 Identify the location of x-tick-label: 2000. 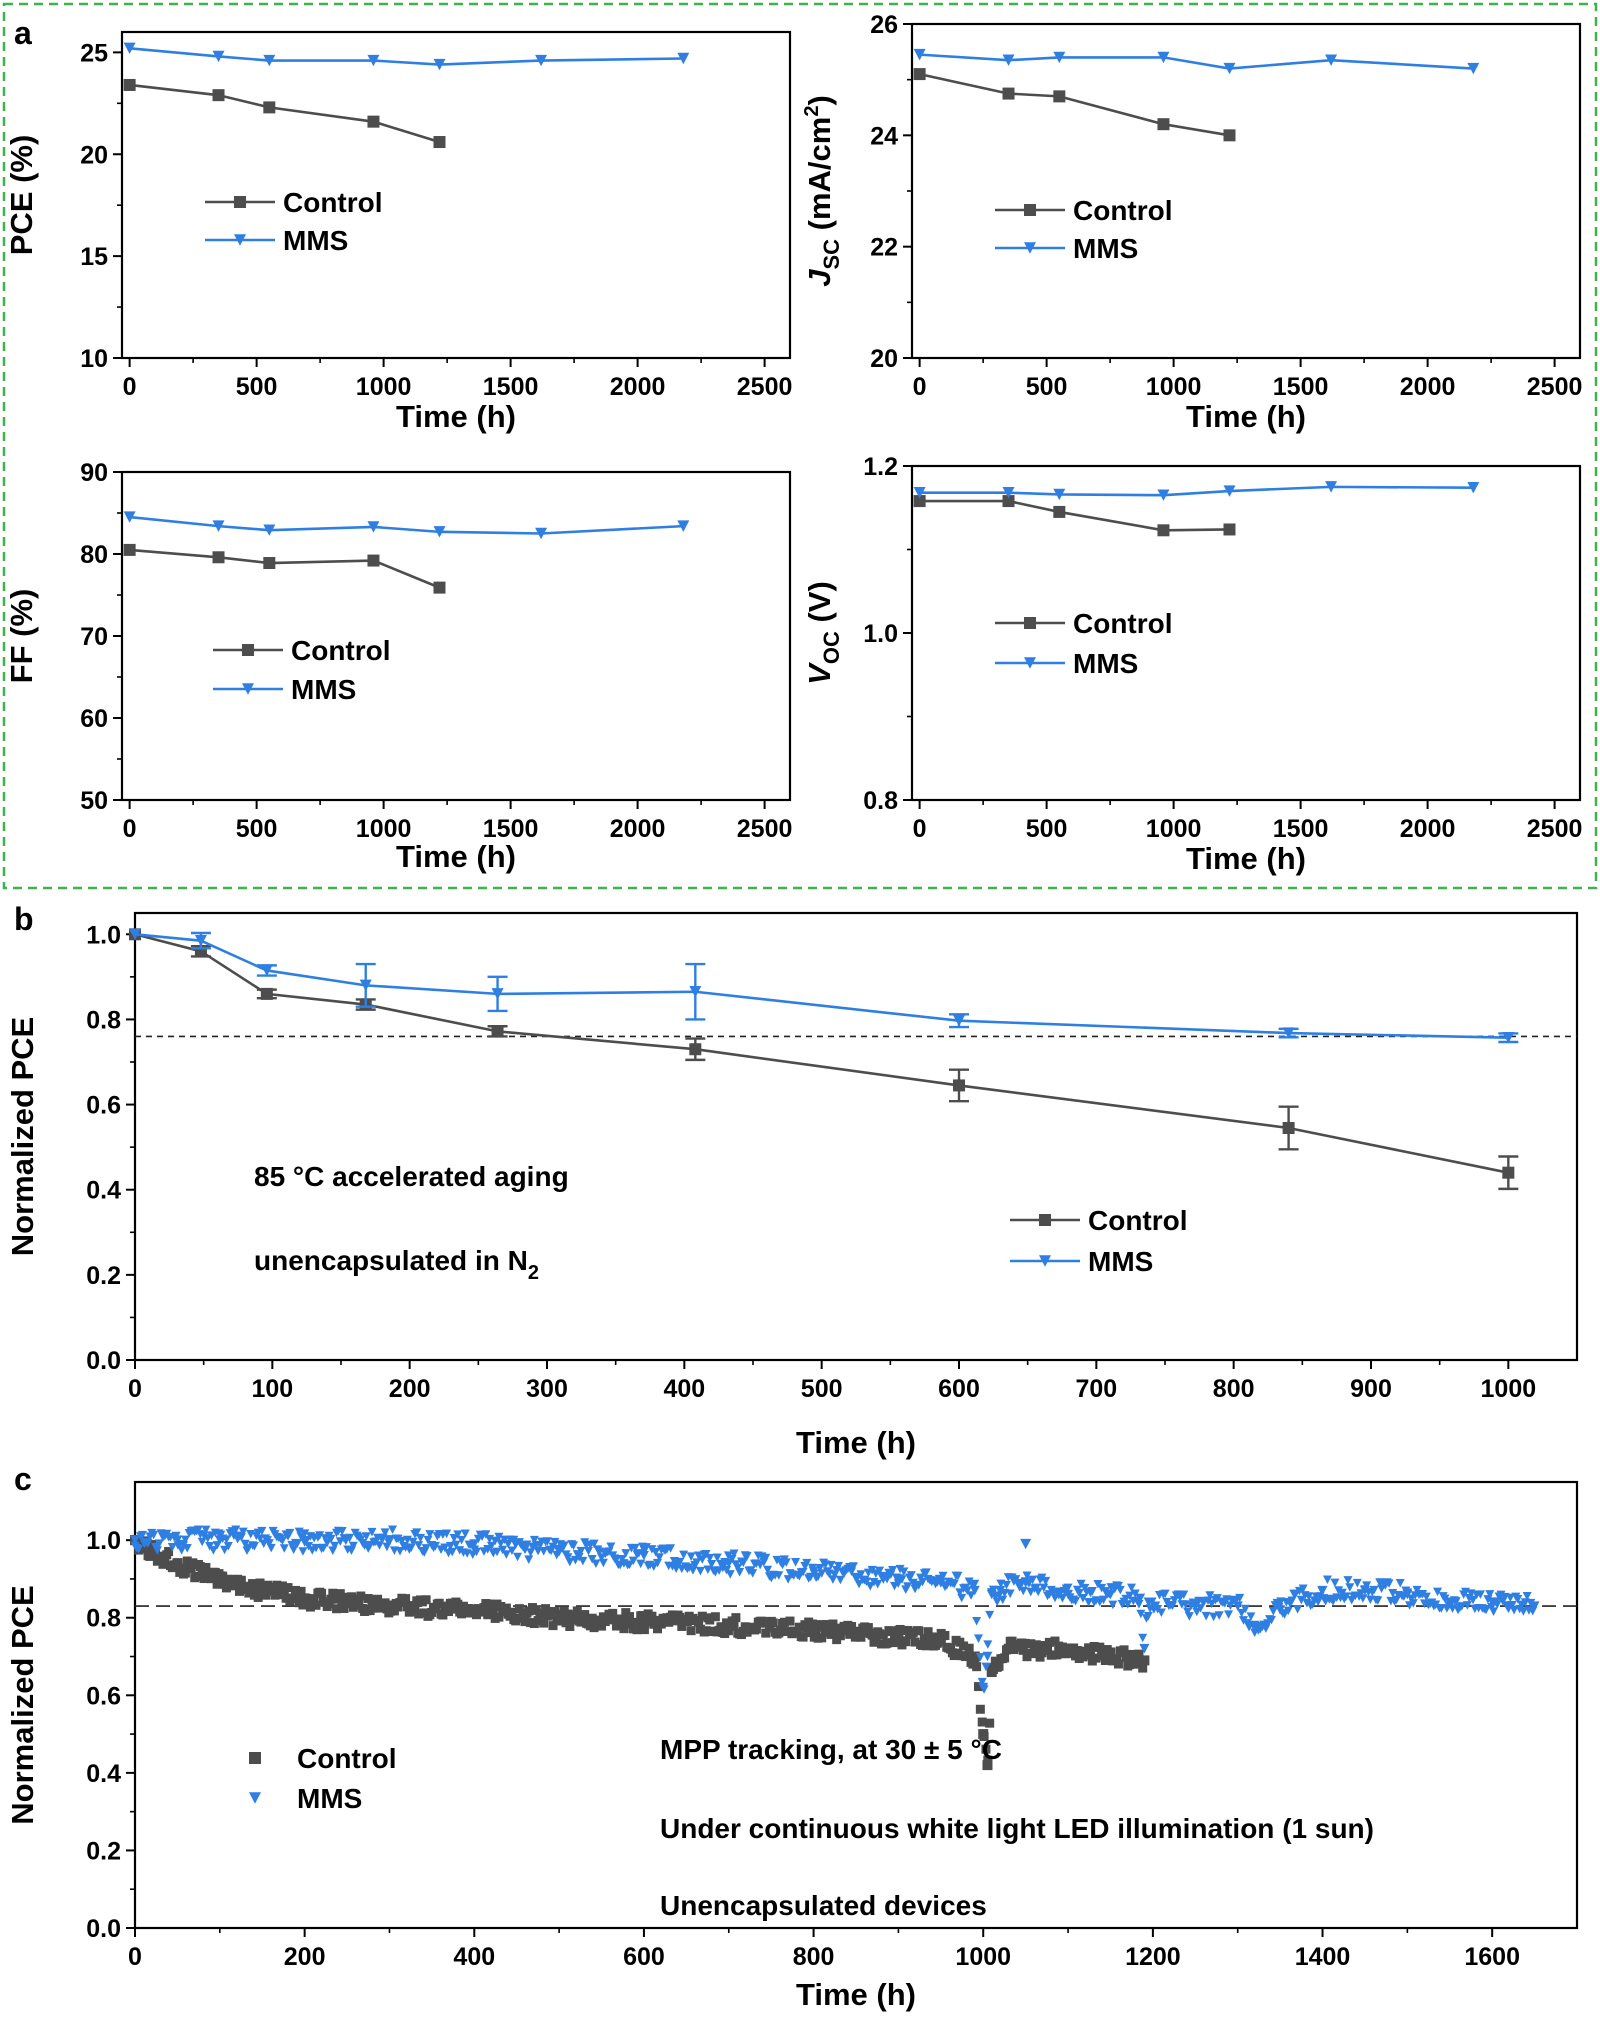
(1428, 829).